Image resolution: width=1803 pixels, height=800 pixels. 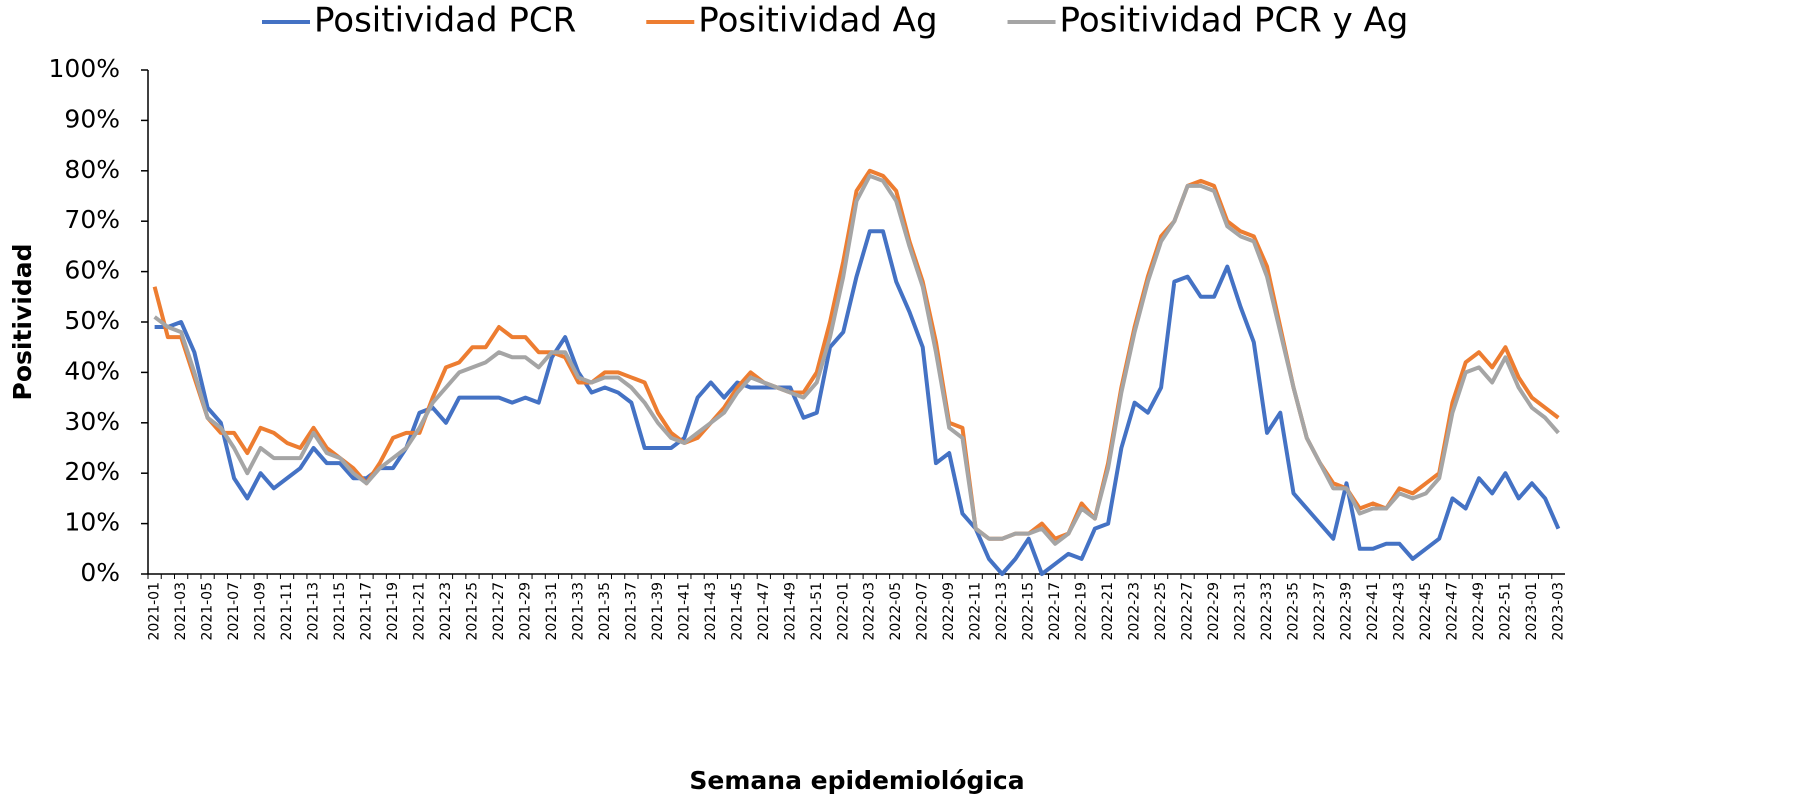 I want to click on x-tick-label: 2021-03, so click(x=181, y=611).